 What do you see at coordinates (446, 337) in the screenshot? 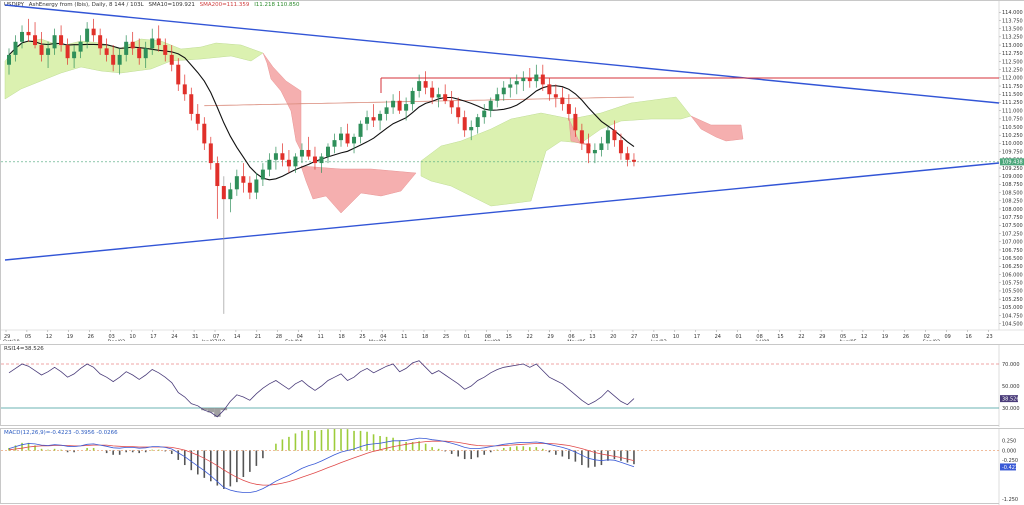
I see `date-tick-label: 25` at bounding box center [446, 337].